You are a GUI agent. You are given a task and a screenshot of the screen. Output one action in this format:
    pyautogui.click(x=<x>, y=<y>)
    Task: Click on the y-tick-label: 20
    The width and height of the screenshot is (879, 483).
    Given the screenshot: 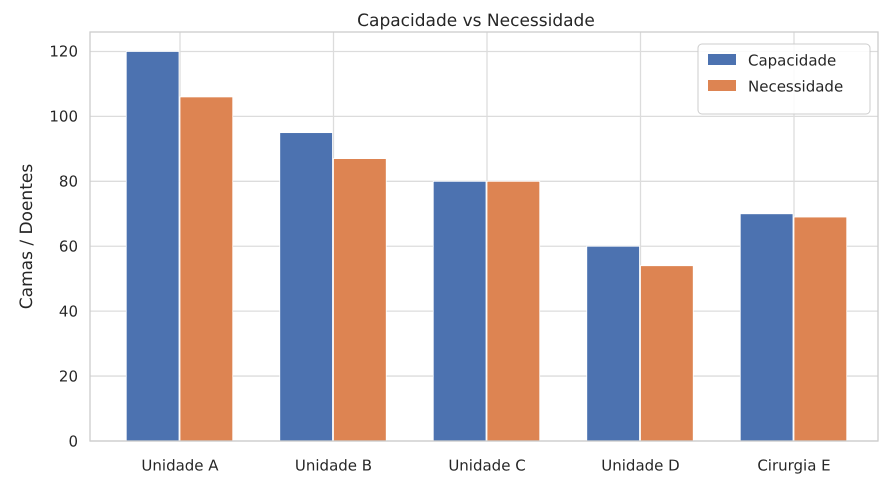 What is the action you would take?
    pyautogui.click(x=68, y=376)
    